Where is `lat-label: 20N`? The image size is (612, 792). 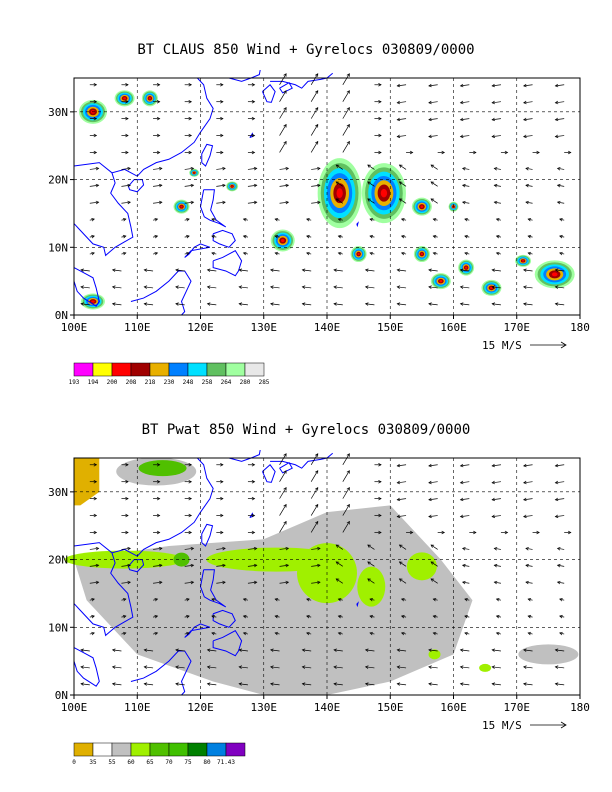
lat-label: 20N is located at coordinates (58, 560).